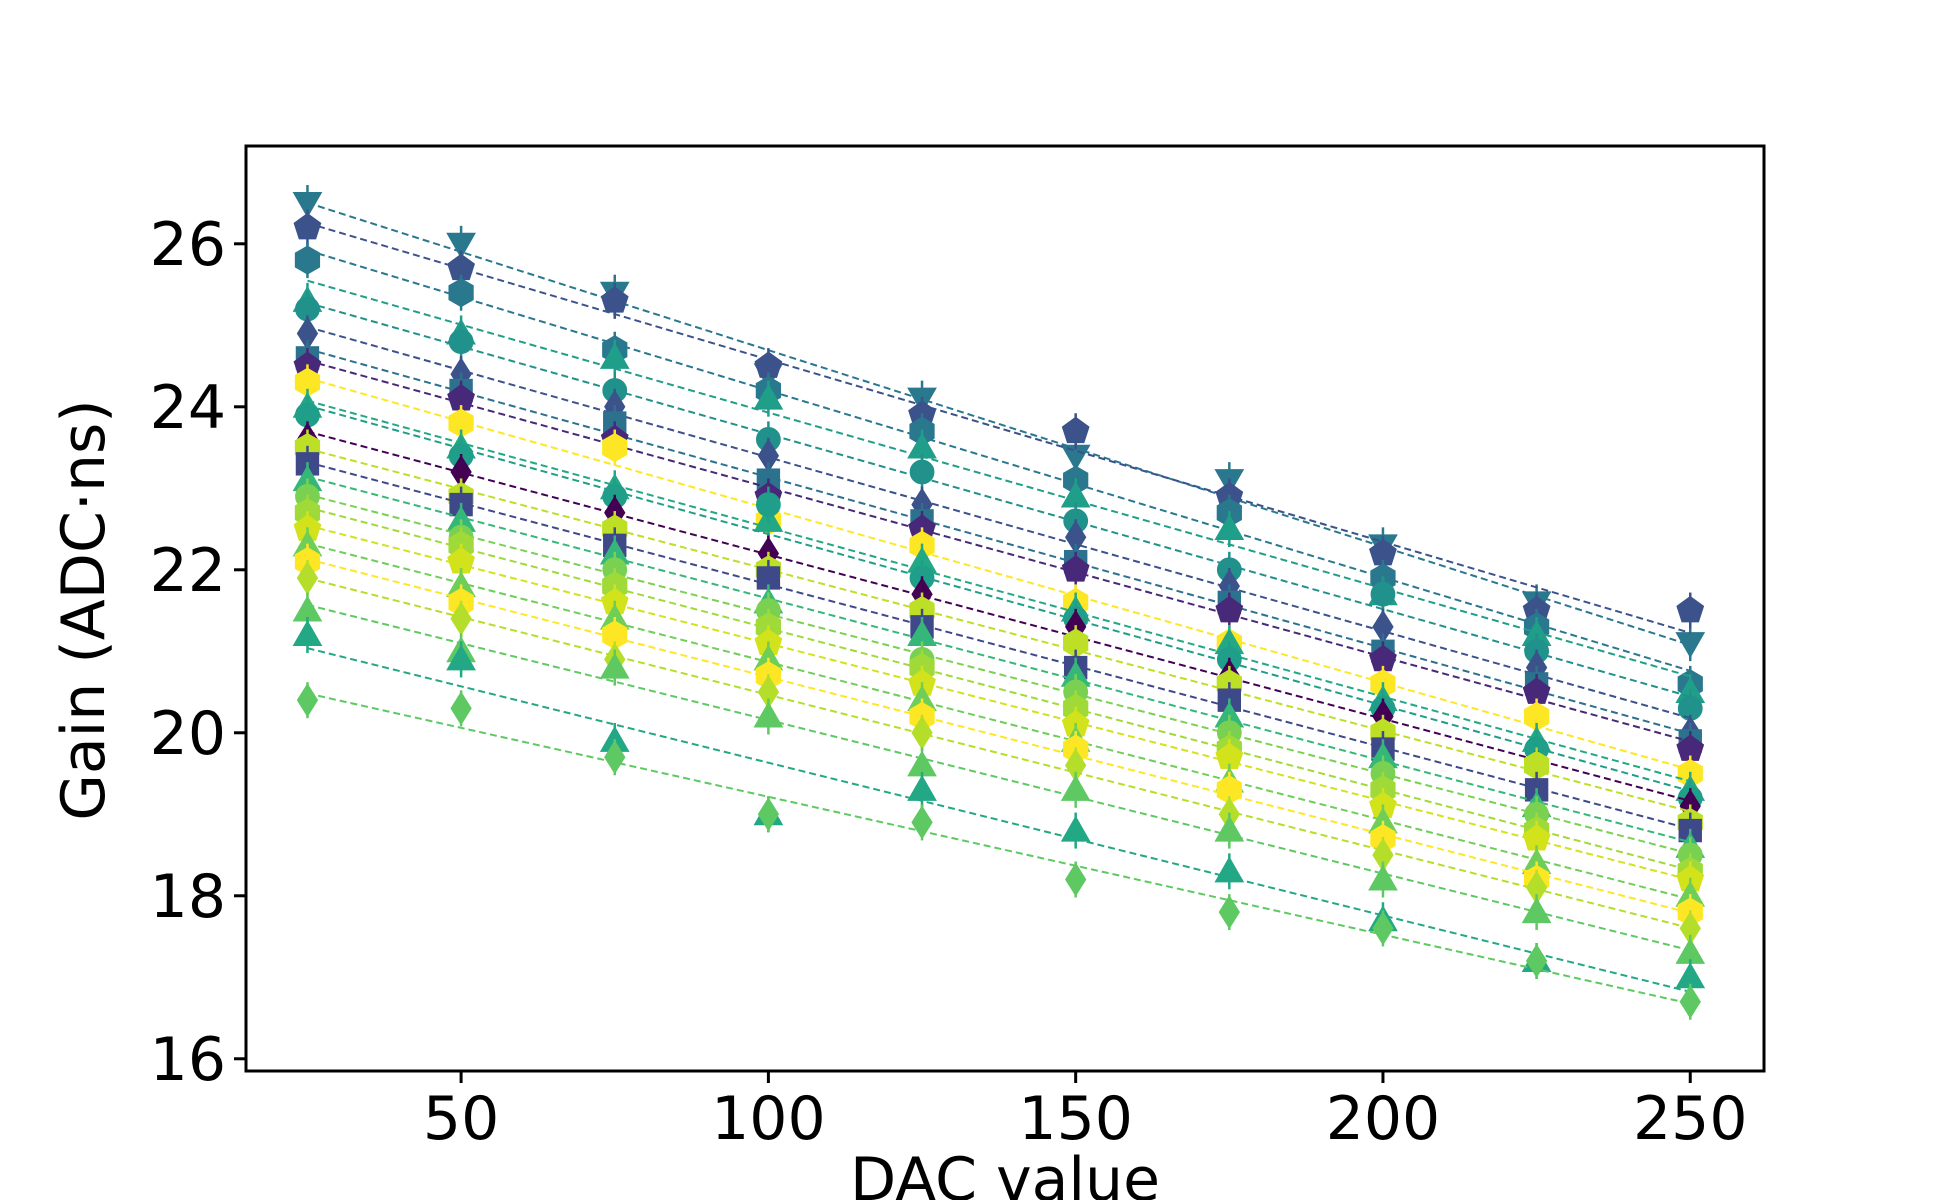 This screenshot has width=1950, height=1200. I want to click on x-tick-label: 250, so click(1690, 1119).